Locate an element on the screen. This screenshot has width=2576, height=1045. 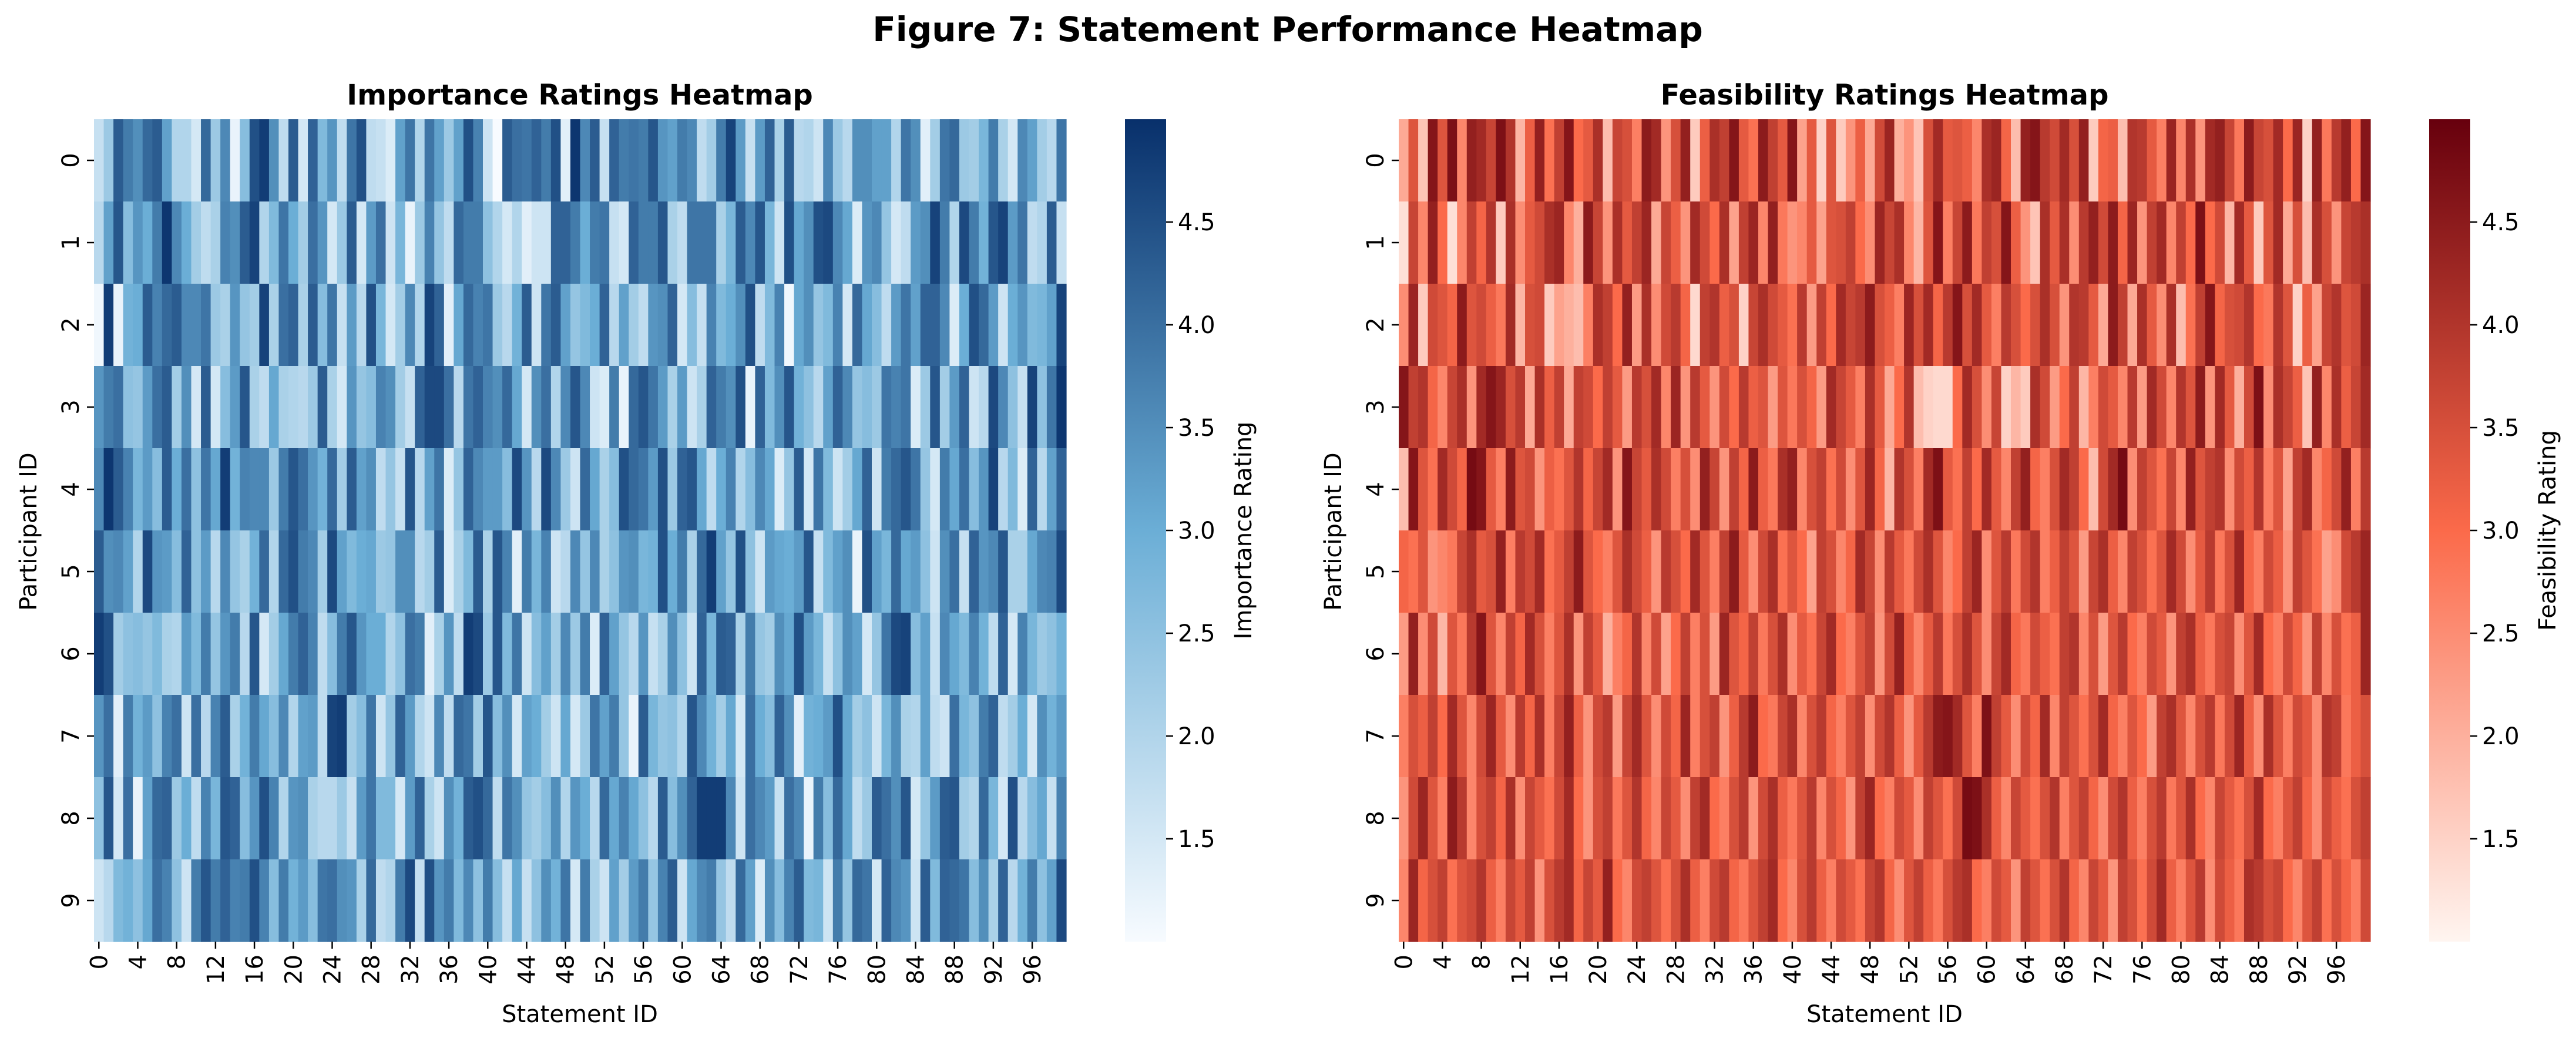
feasibility-colorbar-tick-label: 2.0 is located at coordinates (2501, 737).